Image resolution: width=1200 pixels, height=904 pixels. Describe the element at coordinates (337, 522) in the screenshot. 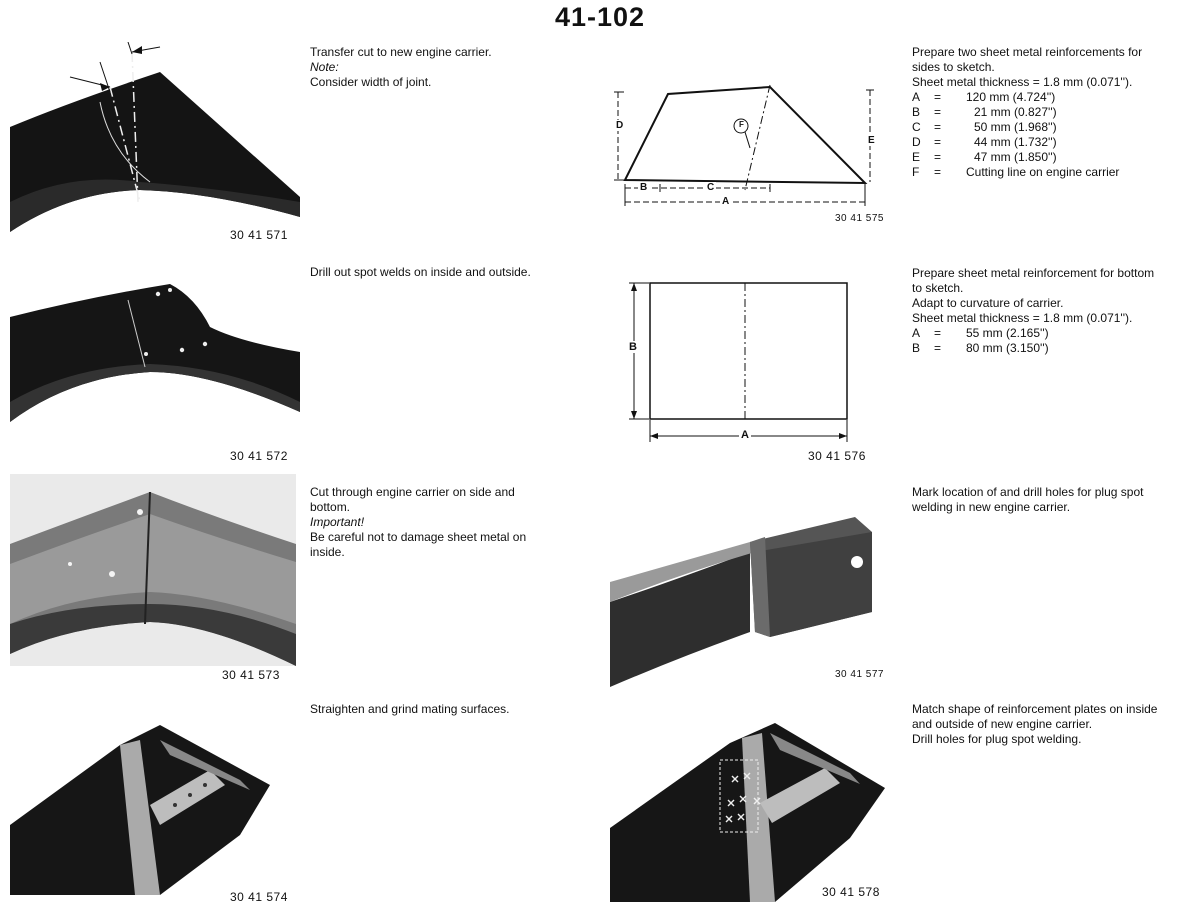

I see `important-label: Important!` at that location.